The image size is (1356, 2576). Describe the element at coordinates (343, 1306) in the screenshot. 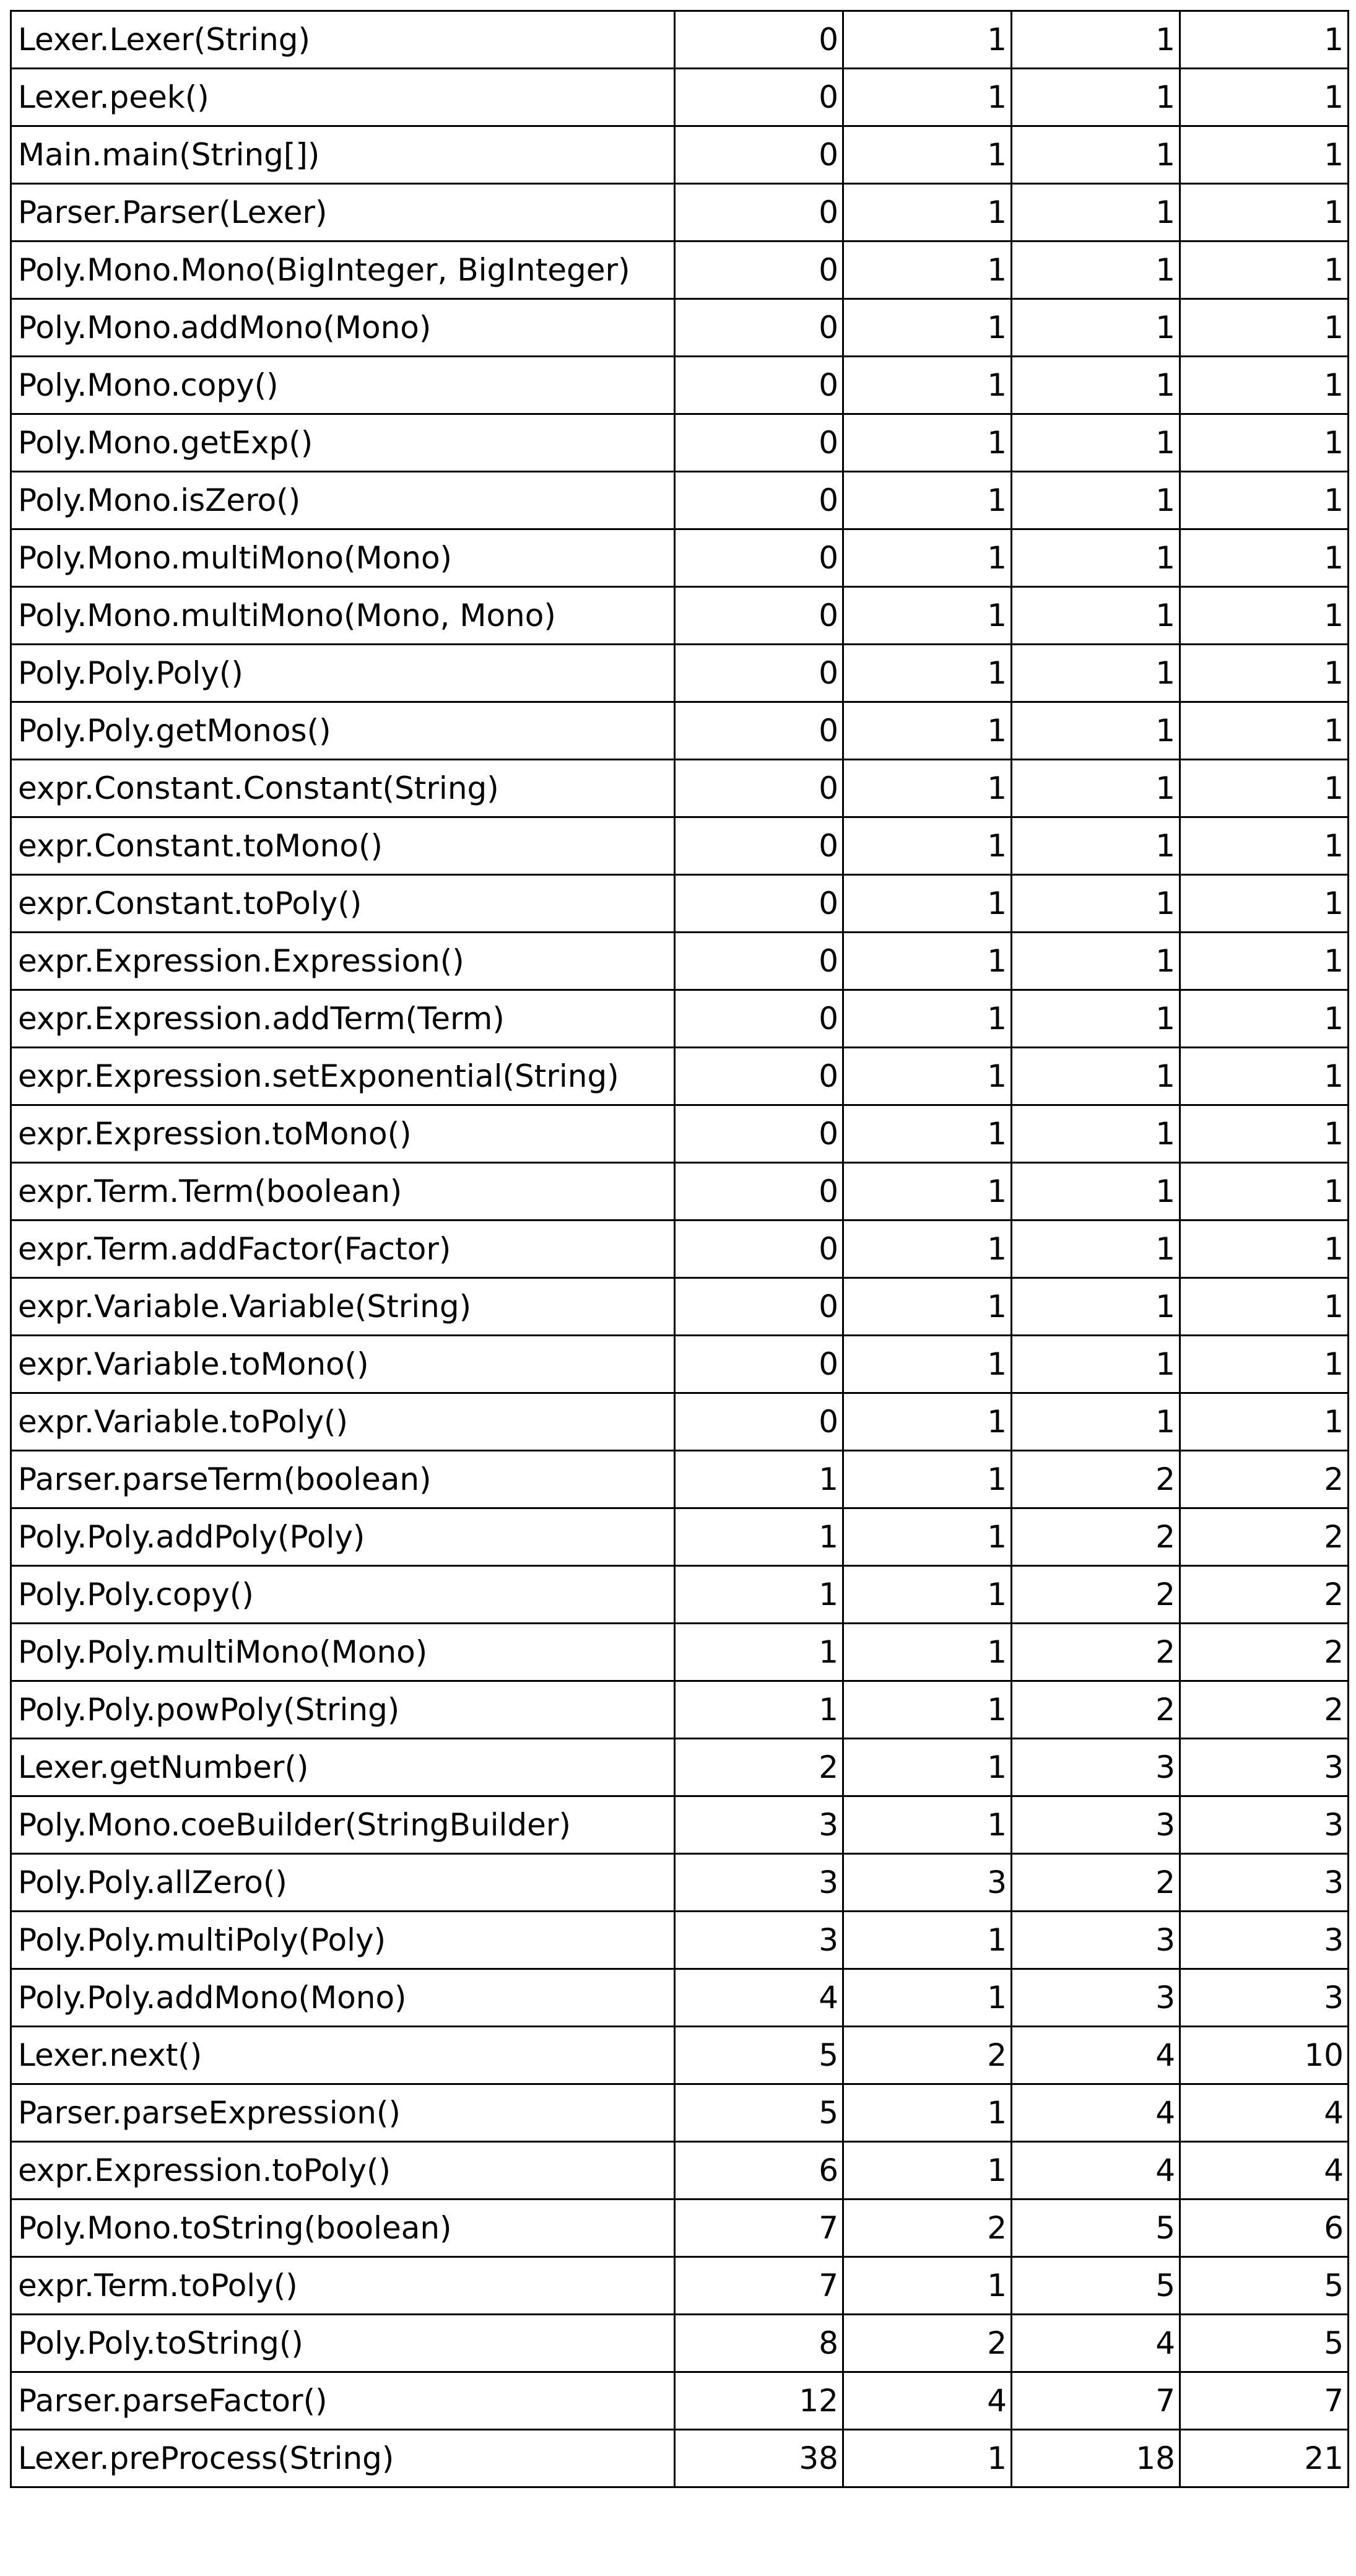

I see `method-name-cell: expr.Variable.Variable(String)` at that location.